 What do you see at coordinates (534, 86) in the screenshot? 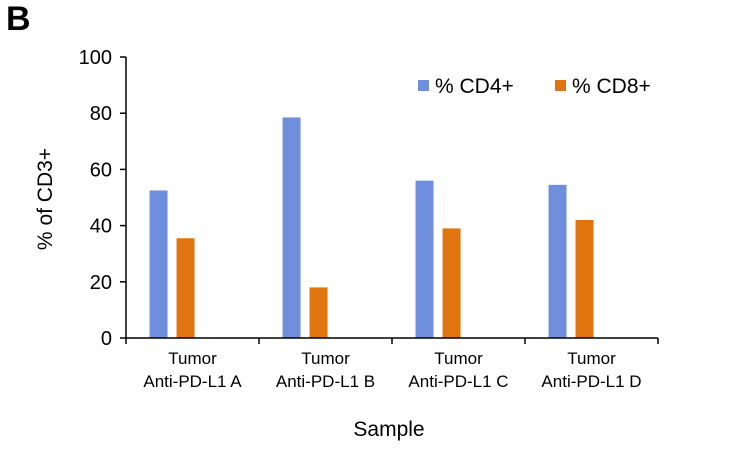
I see `legend: % CD4+ % CD8+` at bounding box center [534, 86].